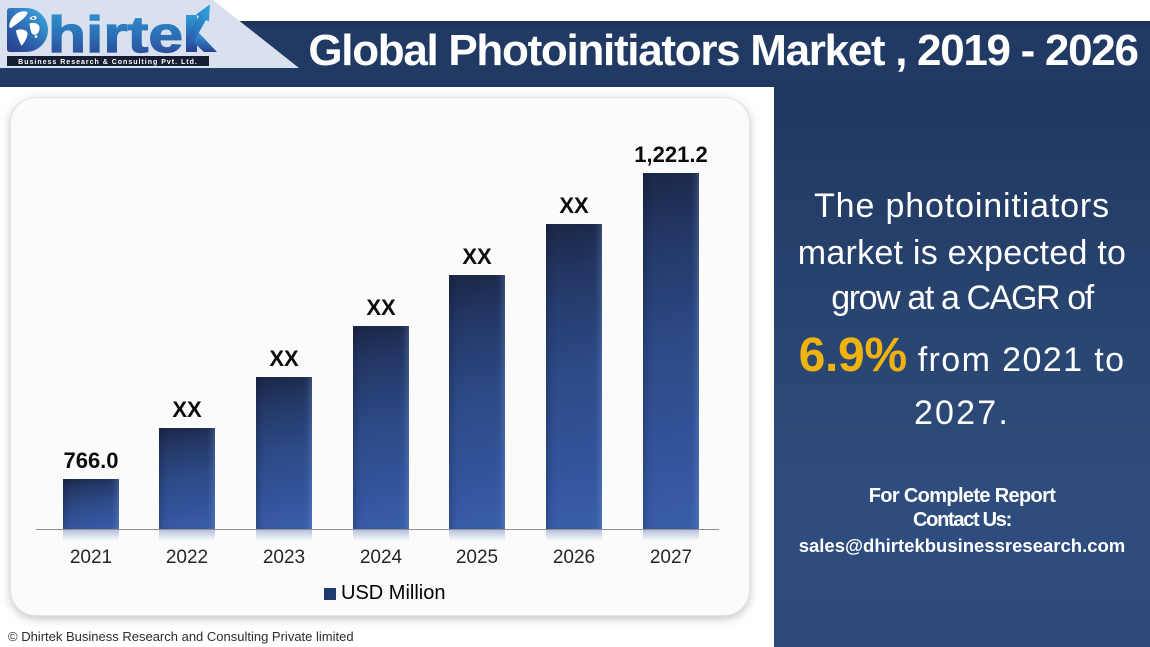  Describe the element at coordinates (108, 62) in the screenshot. I see `svg-text:Business Research & Consulting: Business Research & Consulting Pvt. Ltd.` at that location.